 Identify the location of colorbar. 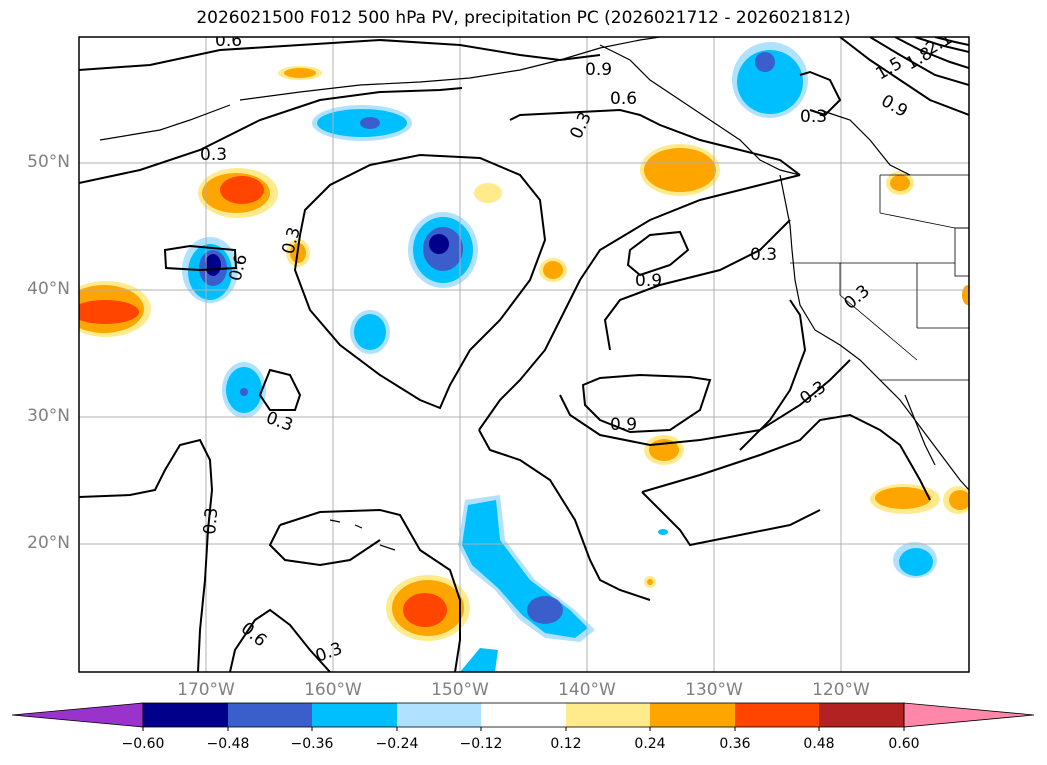
(523, 716).